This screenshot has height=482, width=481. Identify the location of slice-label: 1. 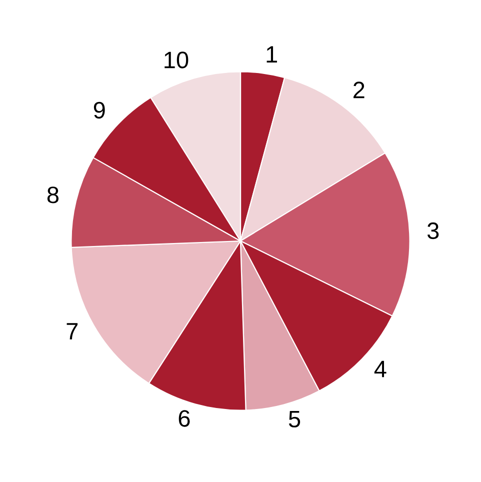
(271, 54).